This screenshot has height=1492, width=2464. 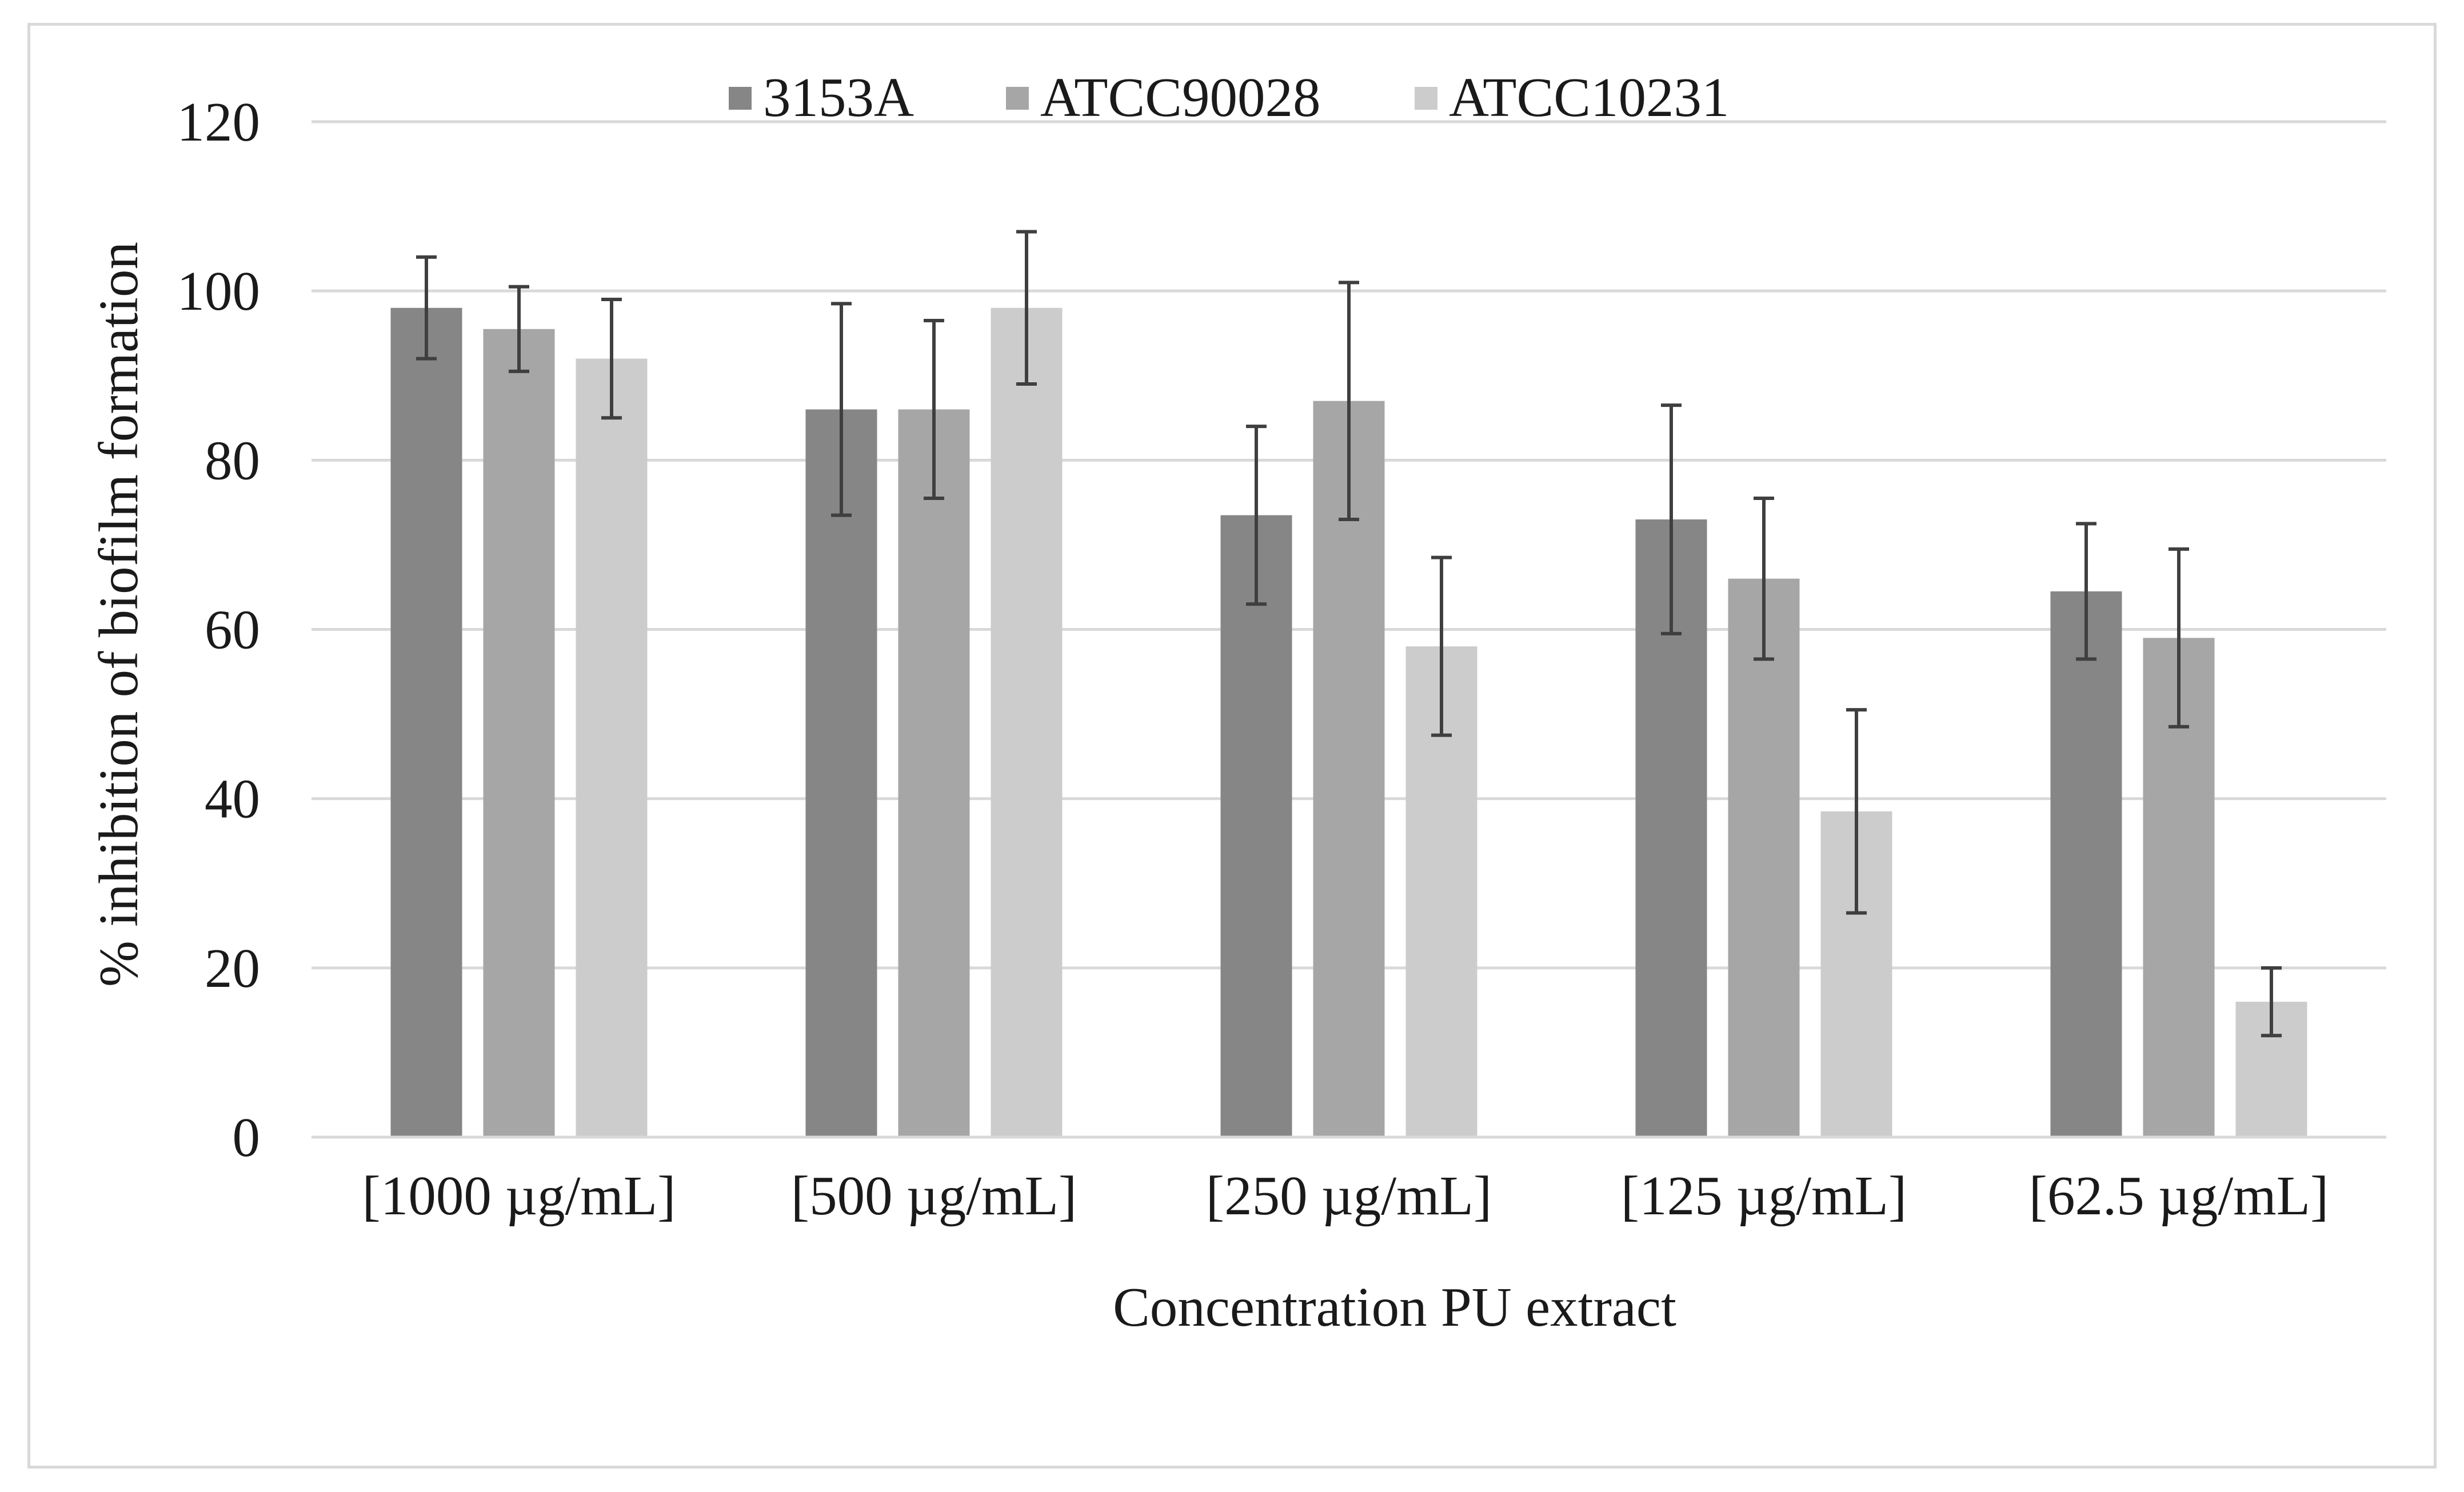 I want to click on error-bar-atcc10231-125-g-ml, so click(x=1857, y=811).